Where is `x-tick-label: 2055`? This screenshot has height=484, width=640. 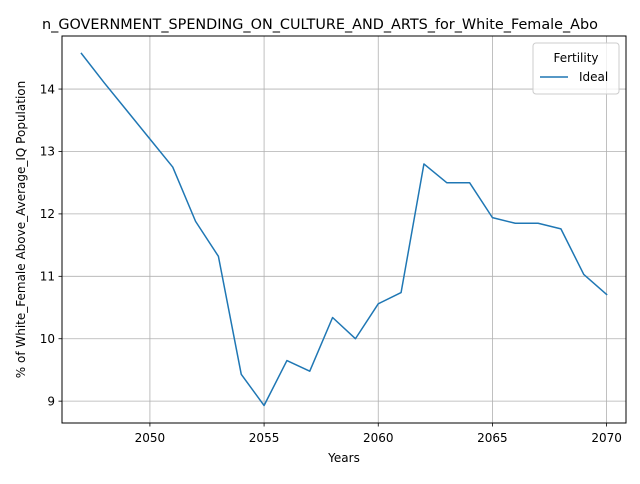
x-tick-label: 2055 is located at coordinates (264, 438).